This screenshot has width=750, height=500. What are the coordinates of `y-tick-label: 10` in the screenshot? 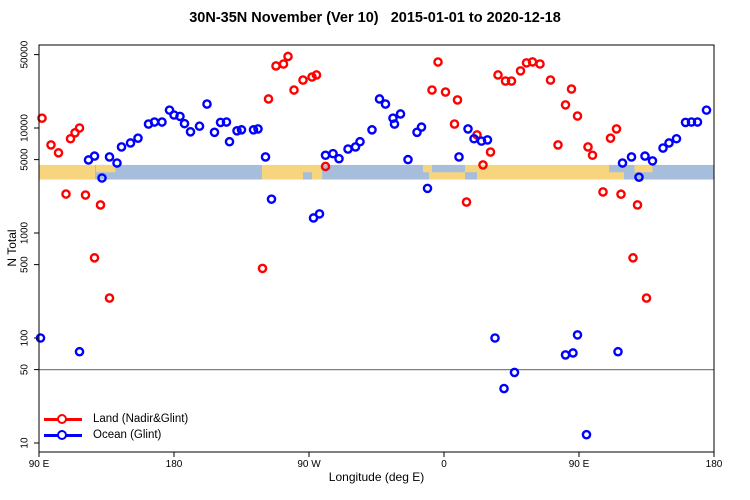 It's located at (25, 443).